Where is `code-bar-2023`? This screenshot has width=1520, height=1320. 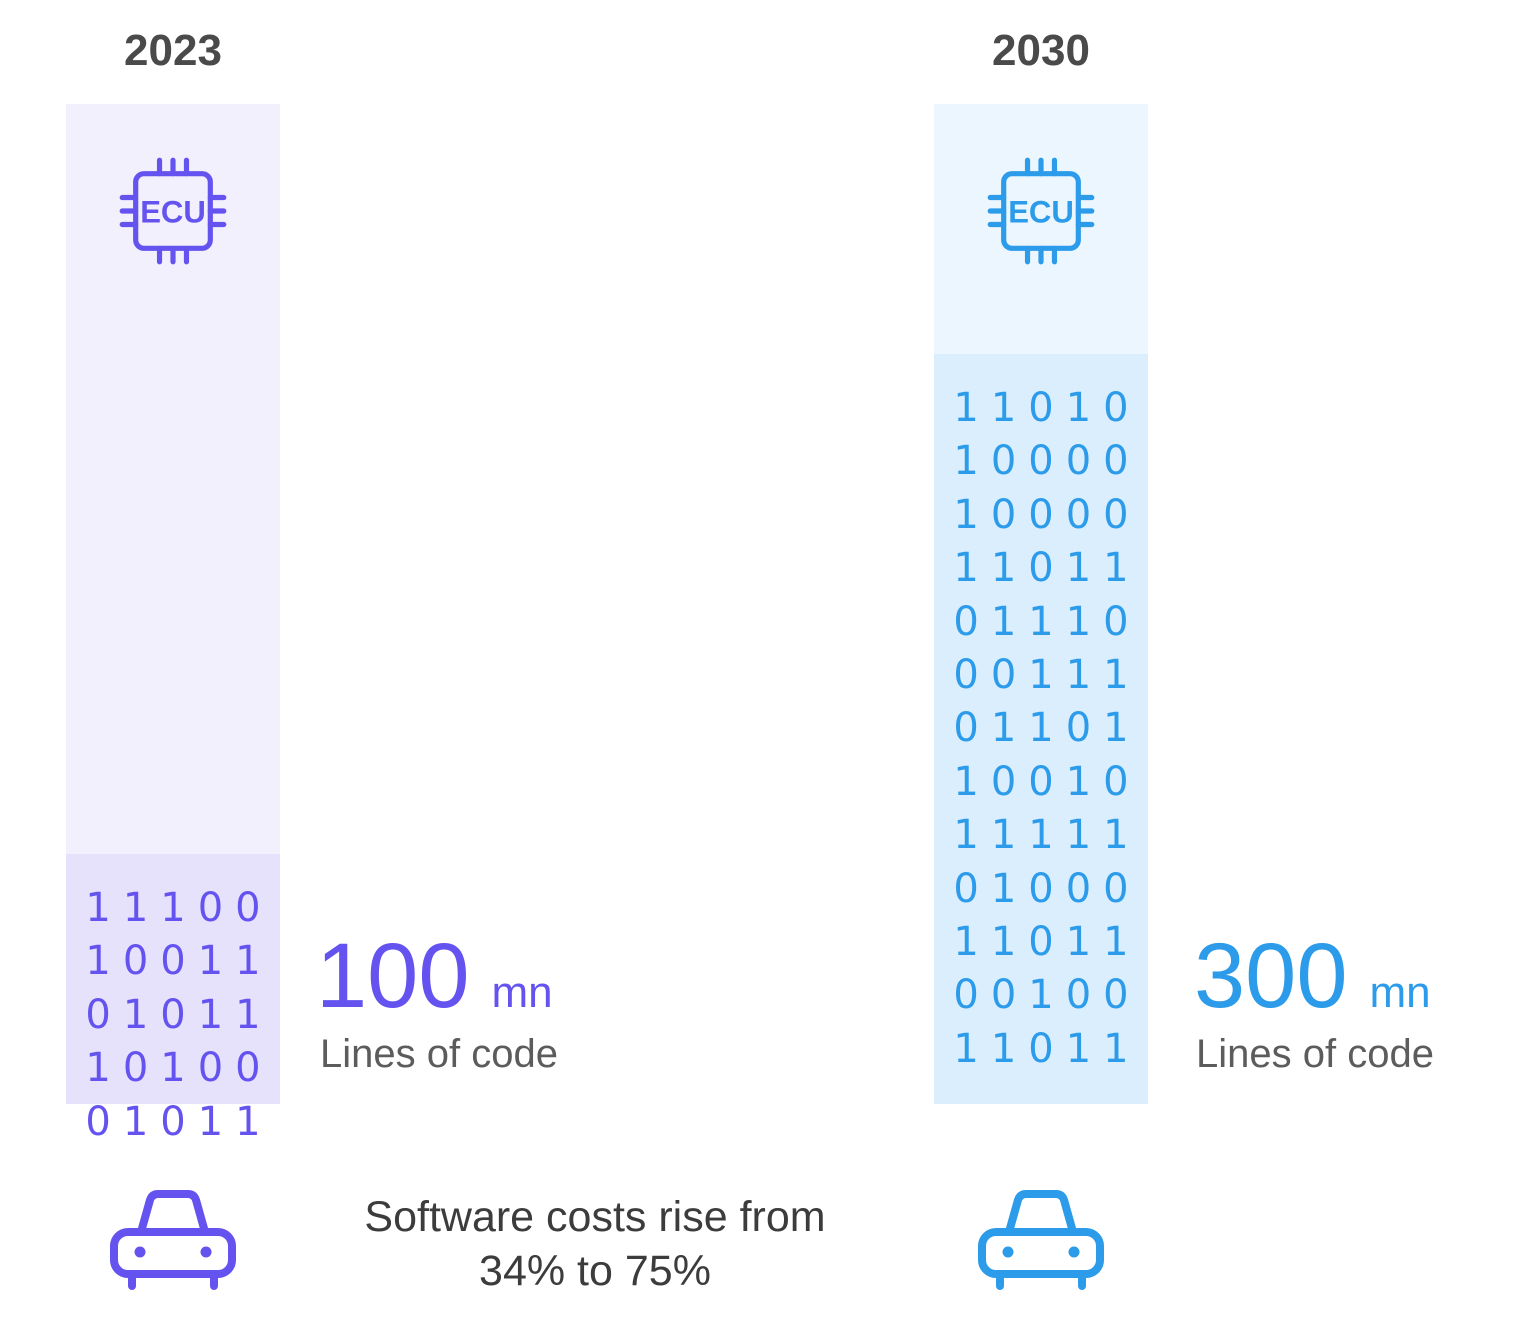
code-bar-2023 is located at coordinates (173, 979).